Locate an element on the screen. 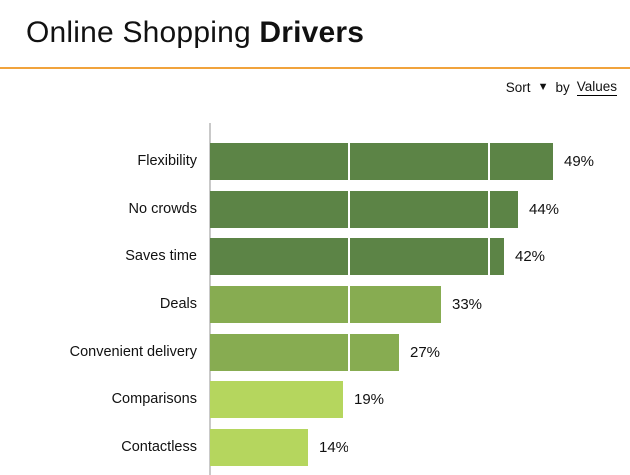  bar-value-label: 27% is located at coordinates (425, 352).